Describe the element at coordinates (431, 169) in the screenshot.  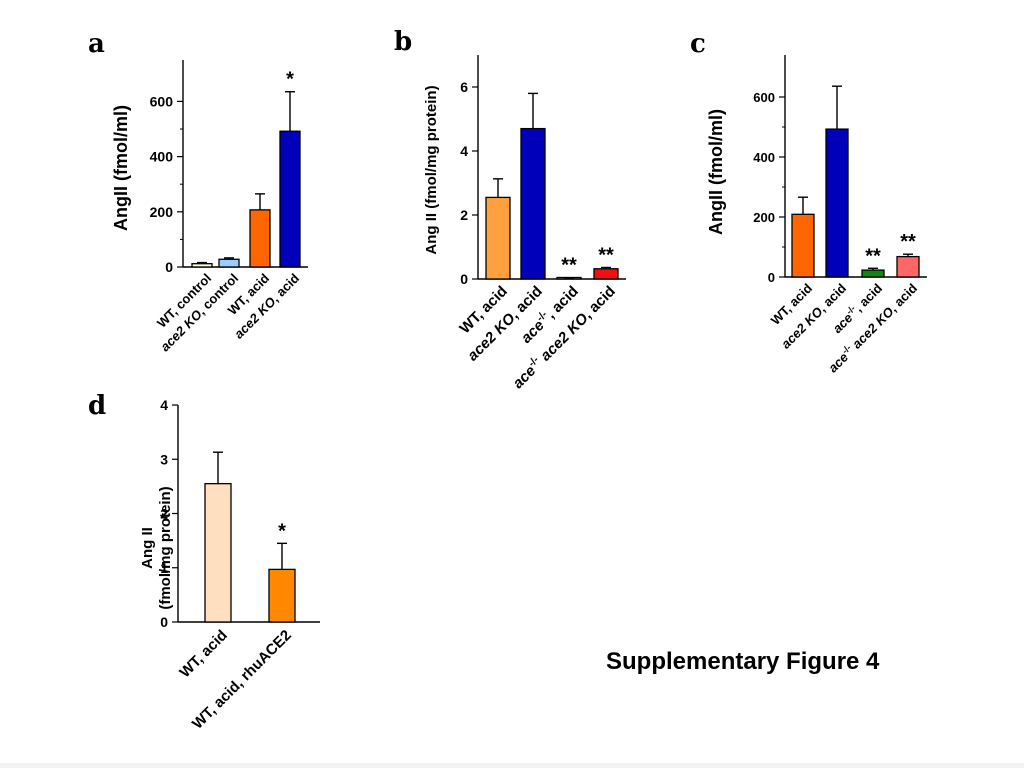
I see `y-axis-label: Ang II (fmol/mg protein)` at that location.